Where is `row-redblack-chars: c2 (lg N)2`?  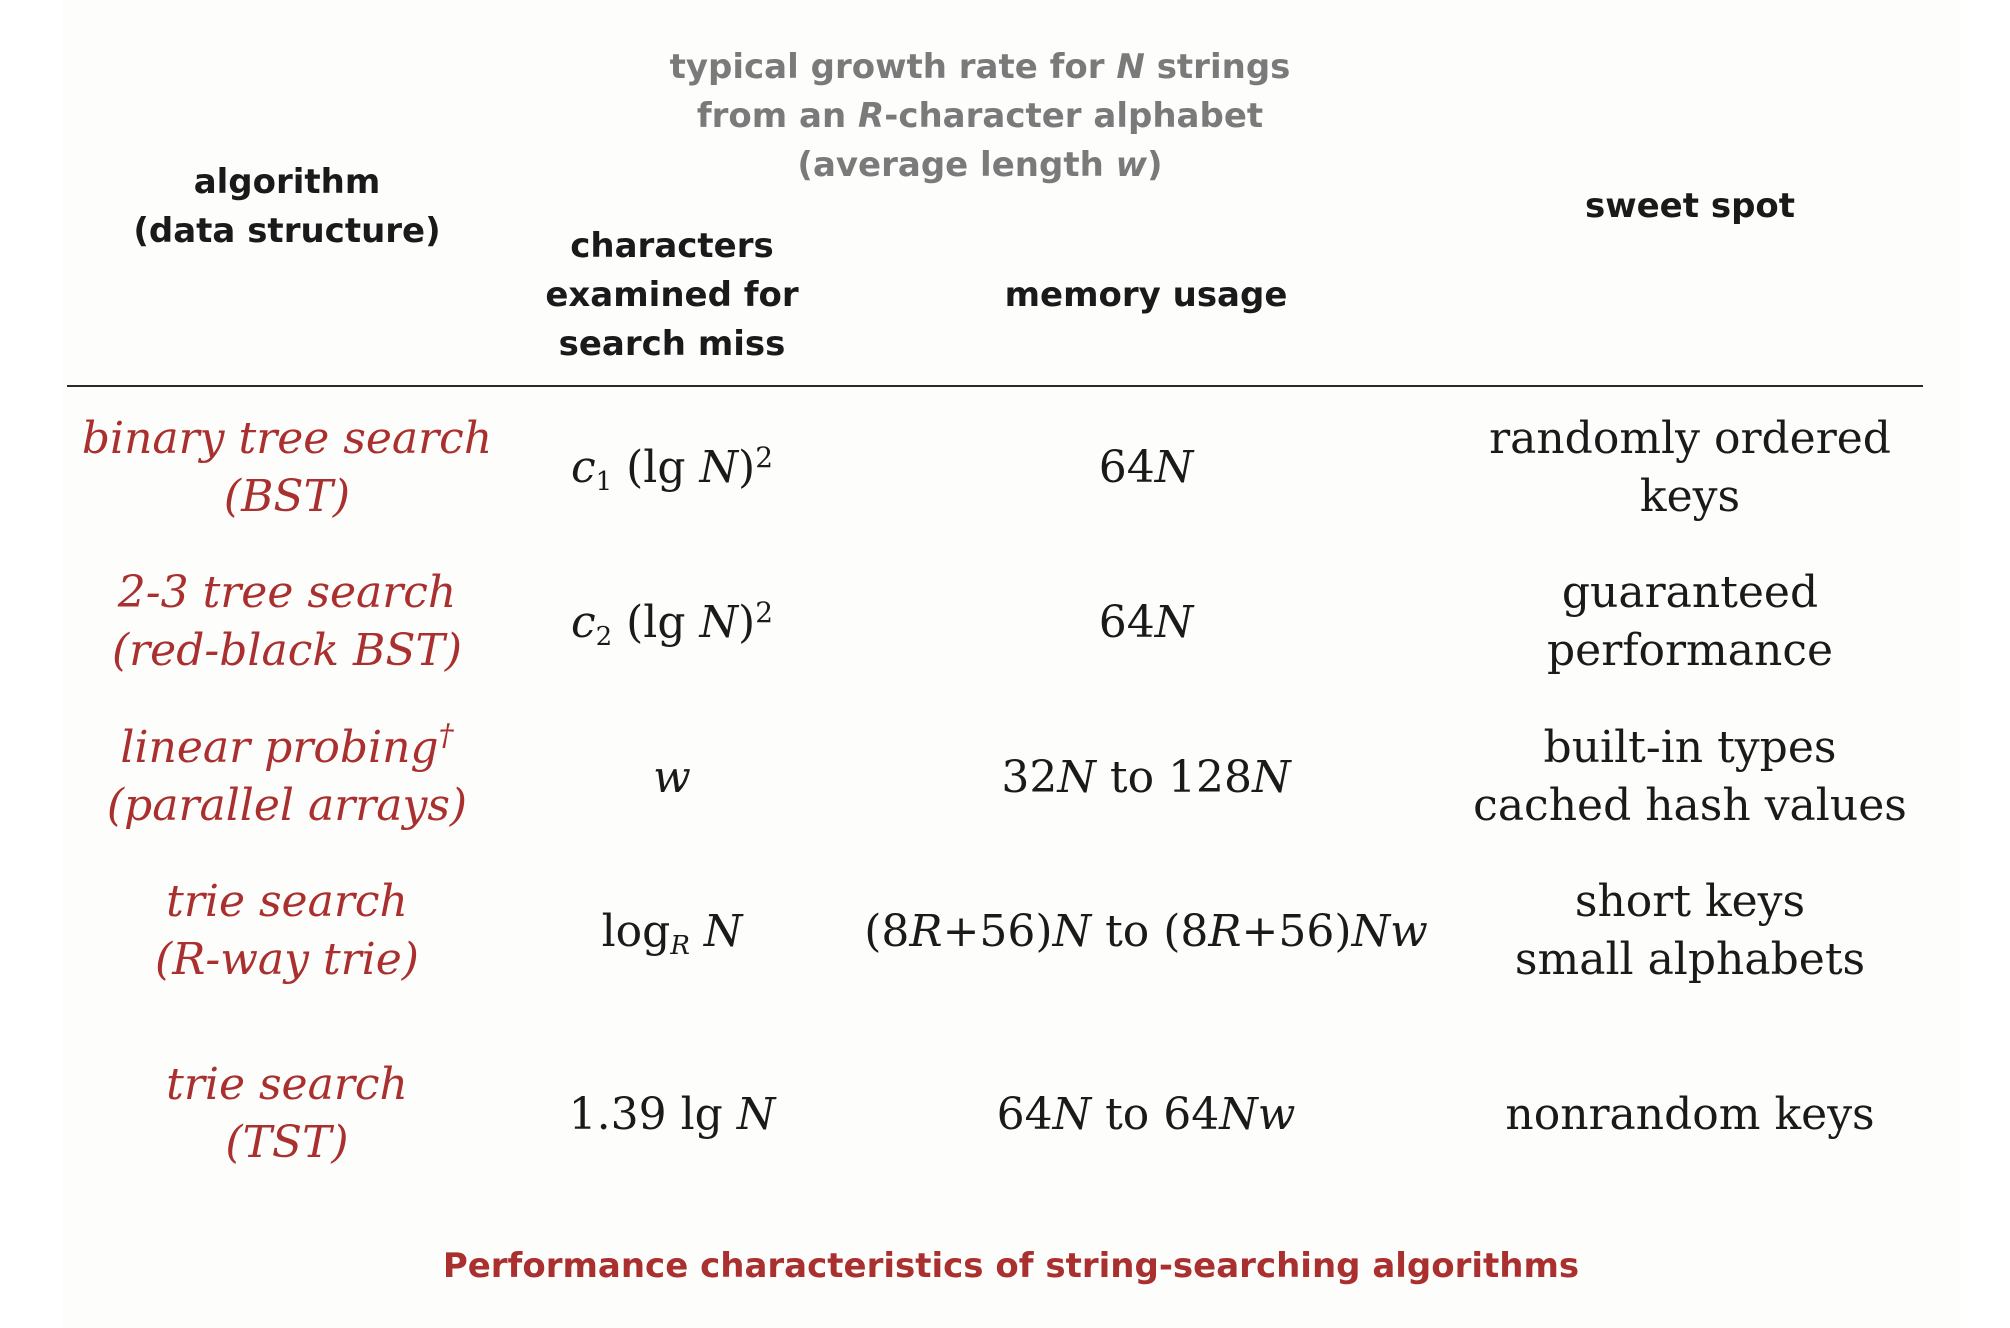 row-redblack-chars: c2 (lg N)2 is located at coordinates (672, 623).